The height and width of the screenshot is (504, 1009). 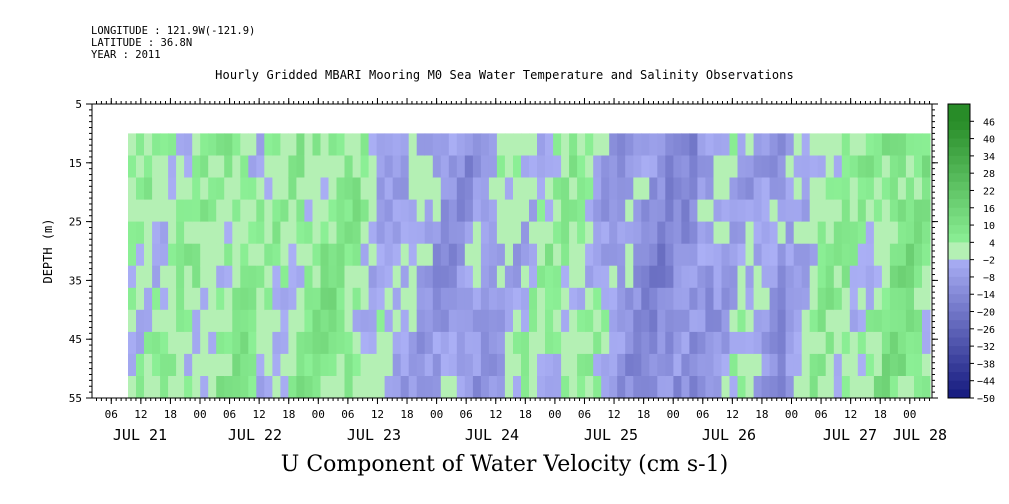 I want to click on colorbar-label: −2, so click(x=989, y=261).